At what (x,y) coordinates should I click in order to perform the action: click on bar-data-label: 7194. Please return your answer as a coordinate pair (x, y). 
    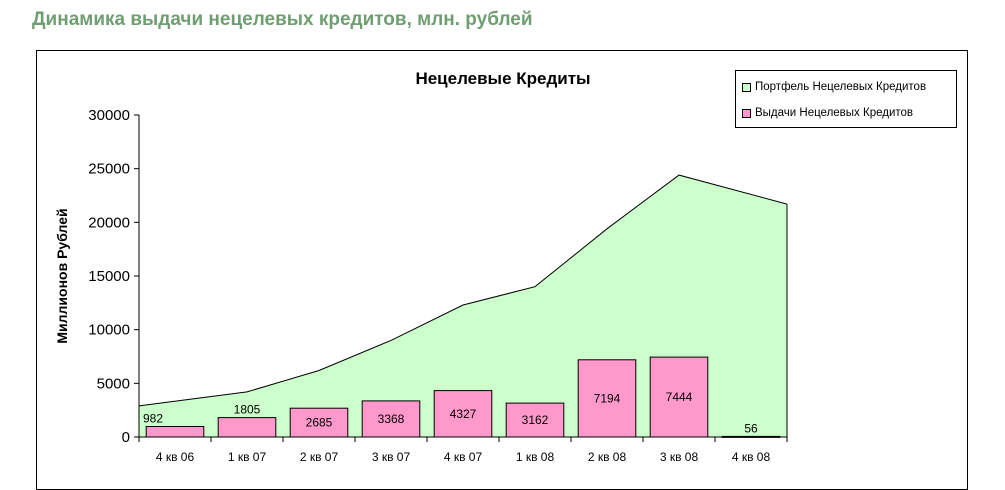
    Looking at the image, I should click on (607, 398).